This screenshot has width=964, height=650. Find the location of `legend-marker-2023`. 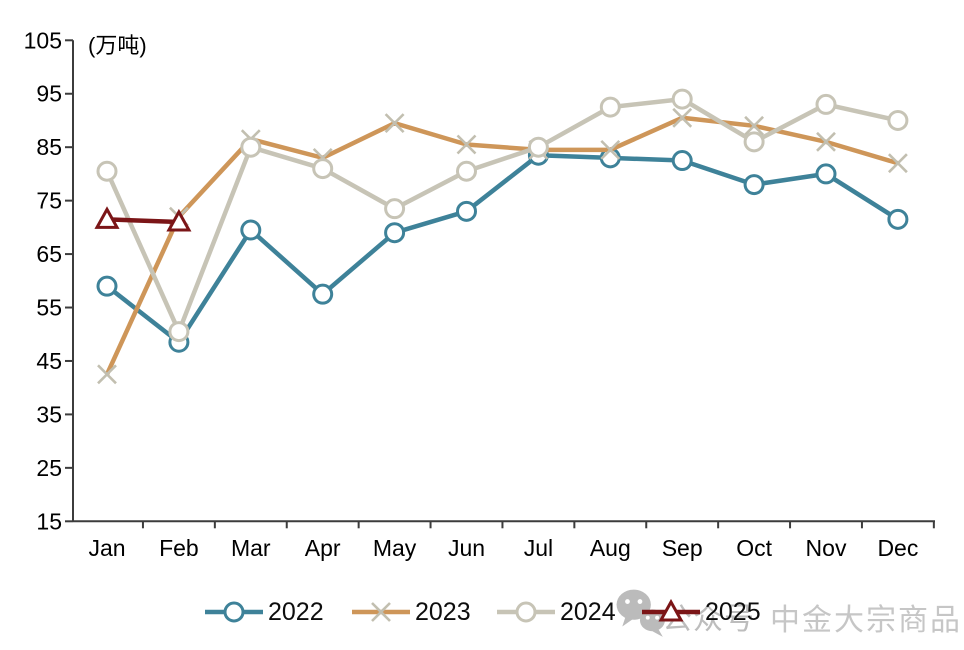

legend-marker-2023 is located at coordinates (381, 612).